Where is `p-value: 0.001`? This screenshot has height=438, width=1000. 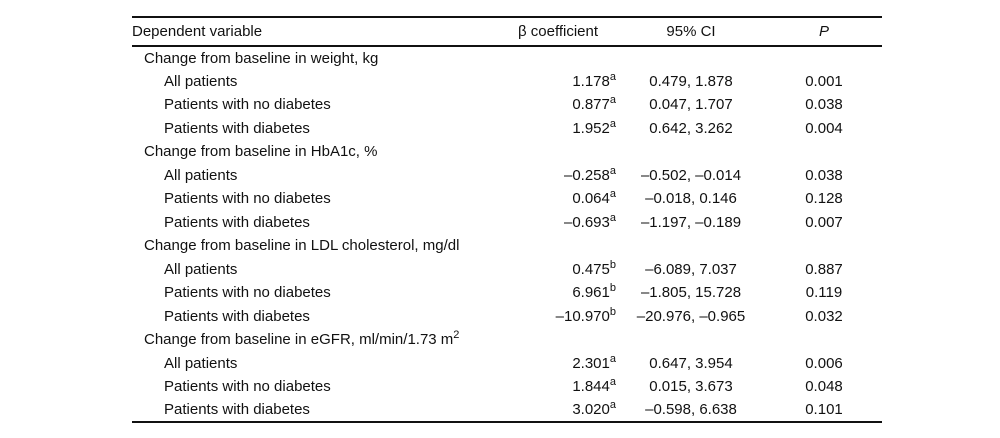 p-value: 0.001 is located at coordinates (824, 81).